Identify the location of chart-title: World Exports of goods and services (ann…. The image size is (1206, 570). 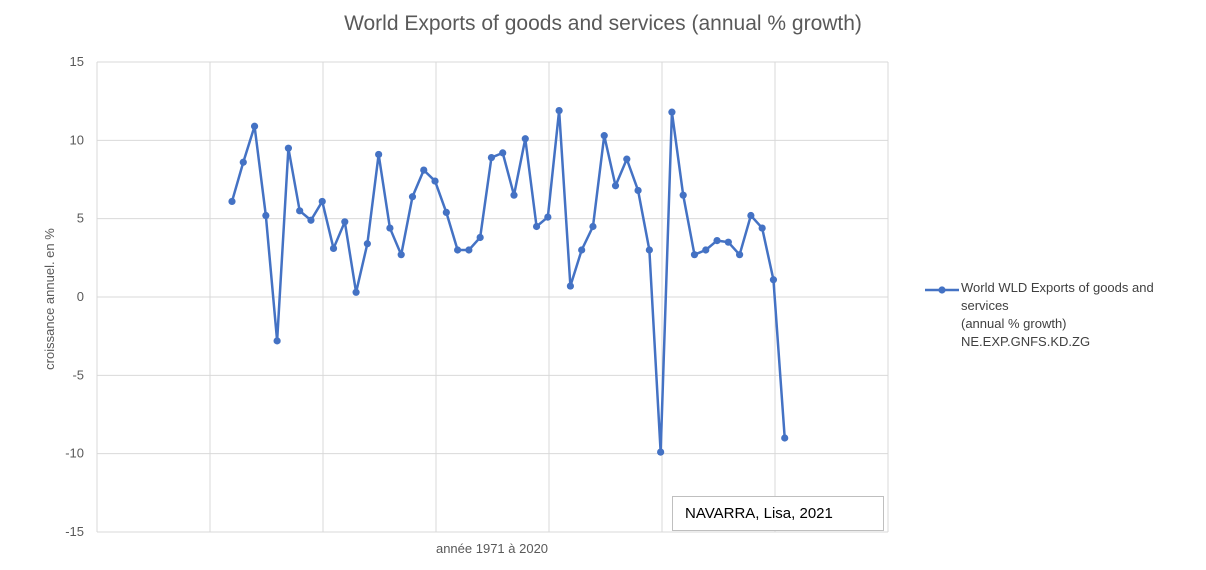
(603, 23).